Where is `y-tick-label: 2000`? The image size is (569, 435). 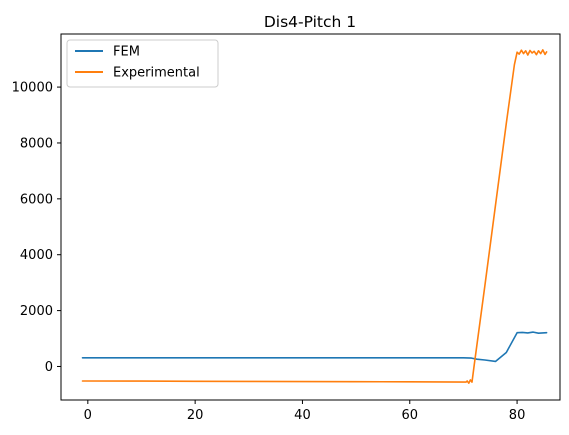
y-tick-label: 2000 is located at coordinates (36, 311).